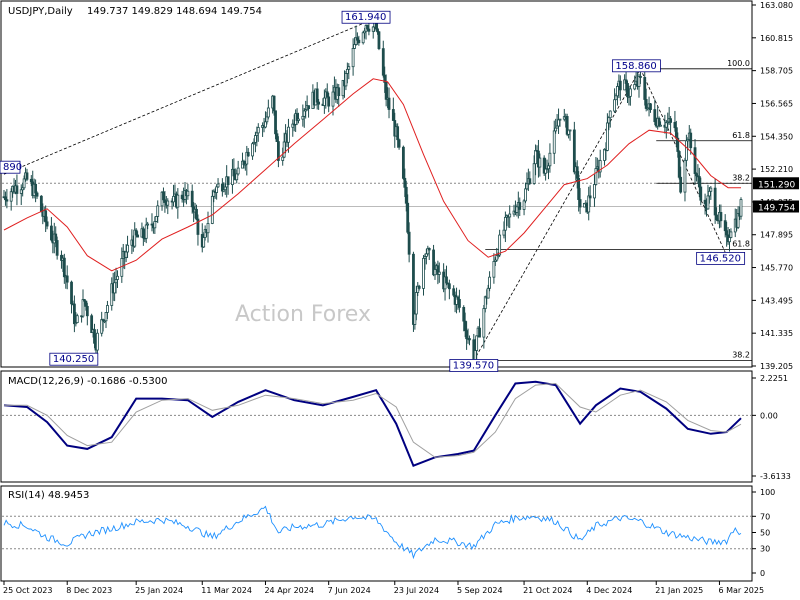  What do you see at coordinates (776, 235) in the screenshot?
I see `price-y-tick-label: 147.895` at bounding box center [776, 235].